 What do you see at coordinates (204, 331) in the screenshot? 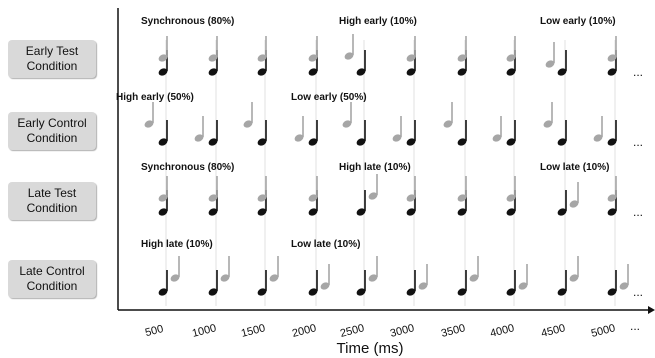
I see `x-tick-label: 1000` at bounding box center [204, 331].